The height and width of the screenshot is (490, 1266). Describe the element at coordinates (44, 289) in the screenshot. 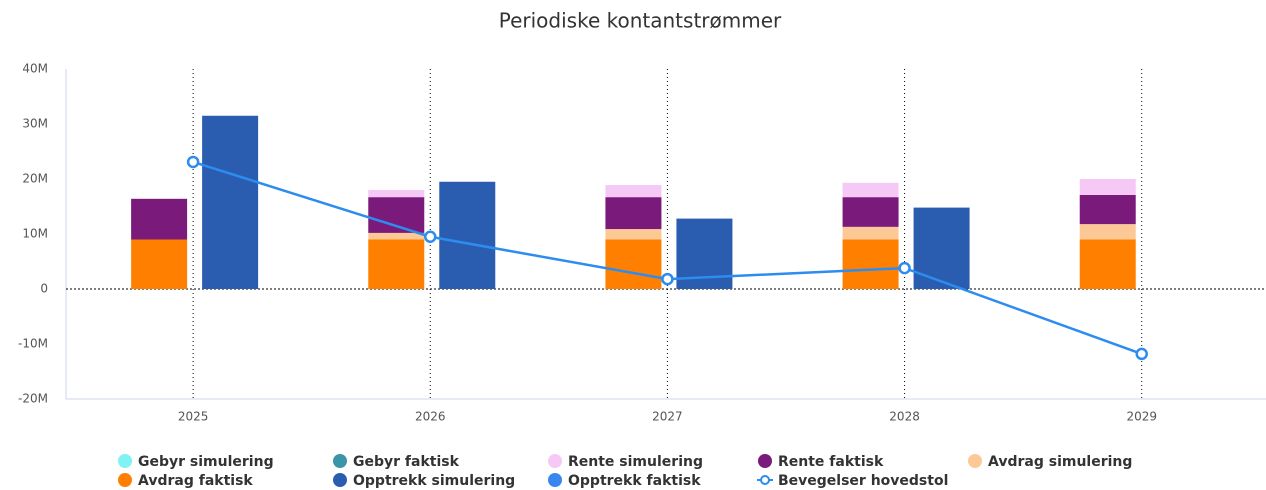

I see `y-tick-label: 0` at that location.